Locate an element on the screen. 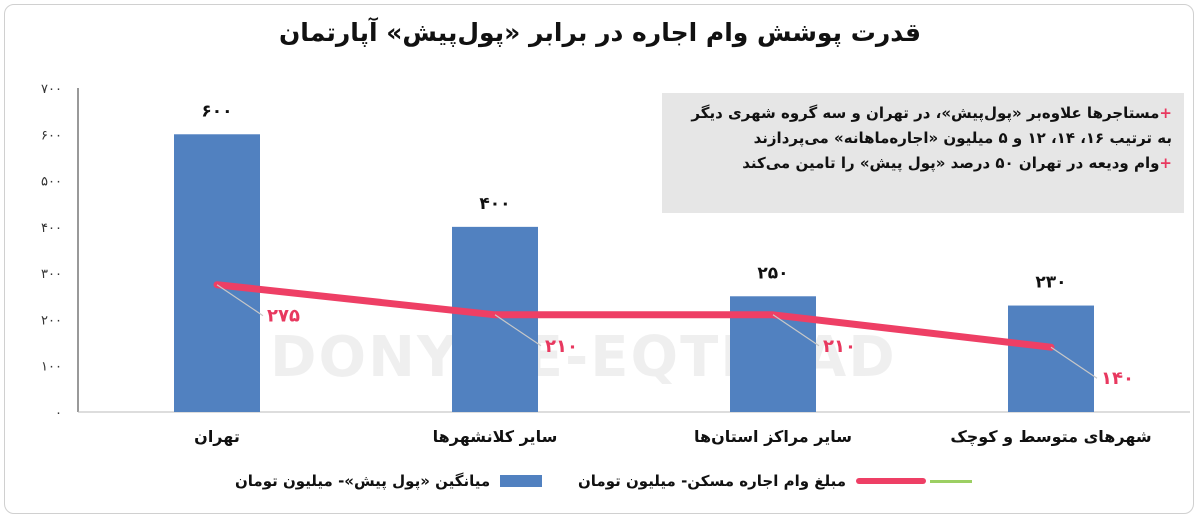  legend-item-line: مبلغ وام اجاره مسکن- میلیون تومان is located at coordinates (752, 481).